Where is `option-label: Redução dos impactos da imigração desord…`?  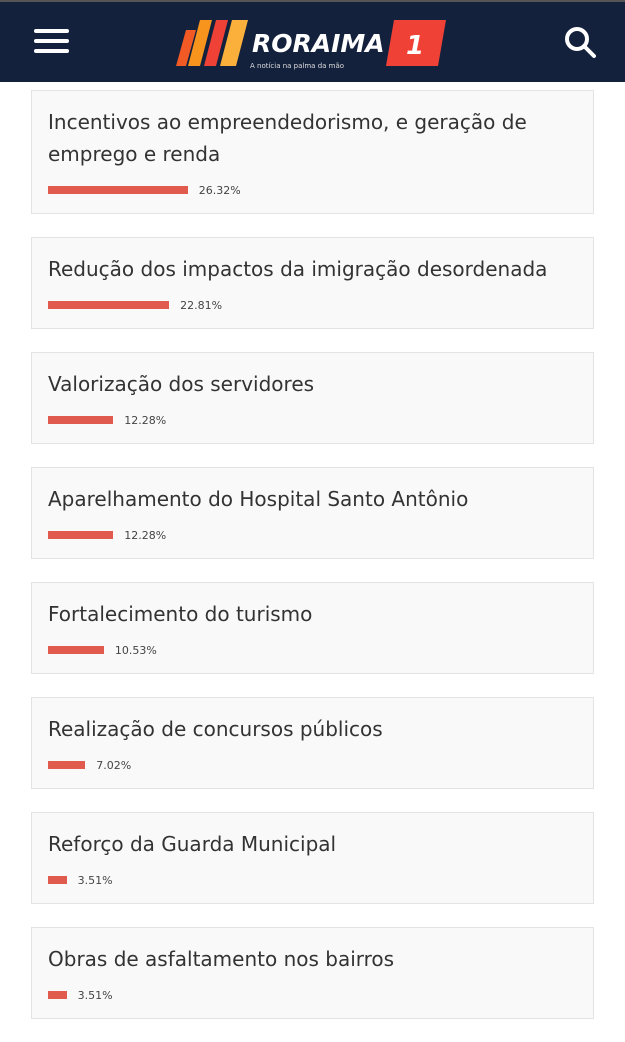 option-label: Redução dos impactos da imigração desord… is located at coordinates (298, 269).